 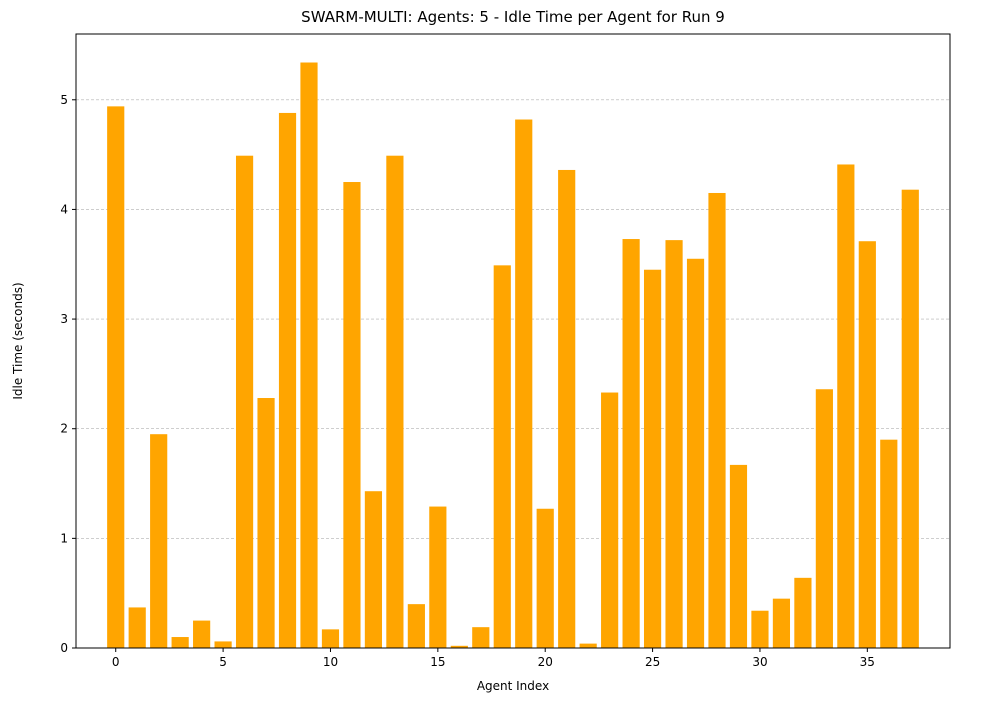 I want to click on y-tick-label: 0, so click(x=64, y=648).